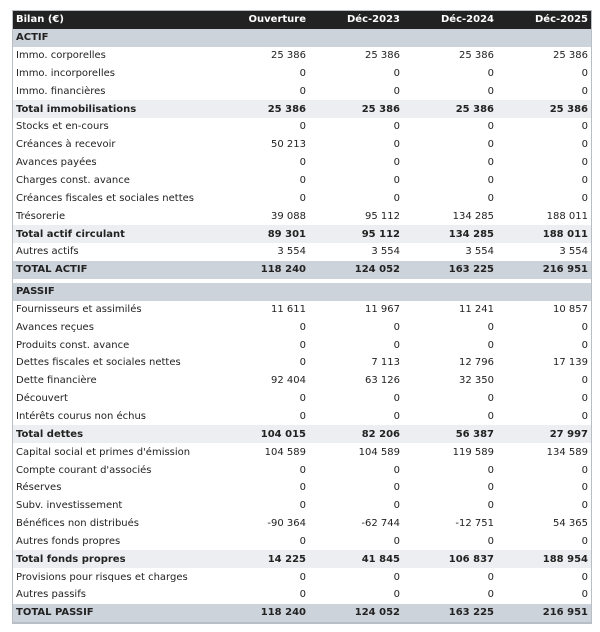  What do you see at coordinates (302, 74) in the screenshot?
I see `table-row: Immo. incorporelles 0 0 0 0` at bounding box center [302, 74].